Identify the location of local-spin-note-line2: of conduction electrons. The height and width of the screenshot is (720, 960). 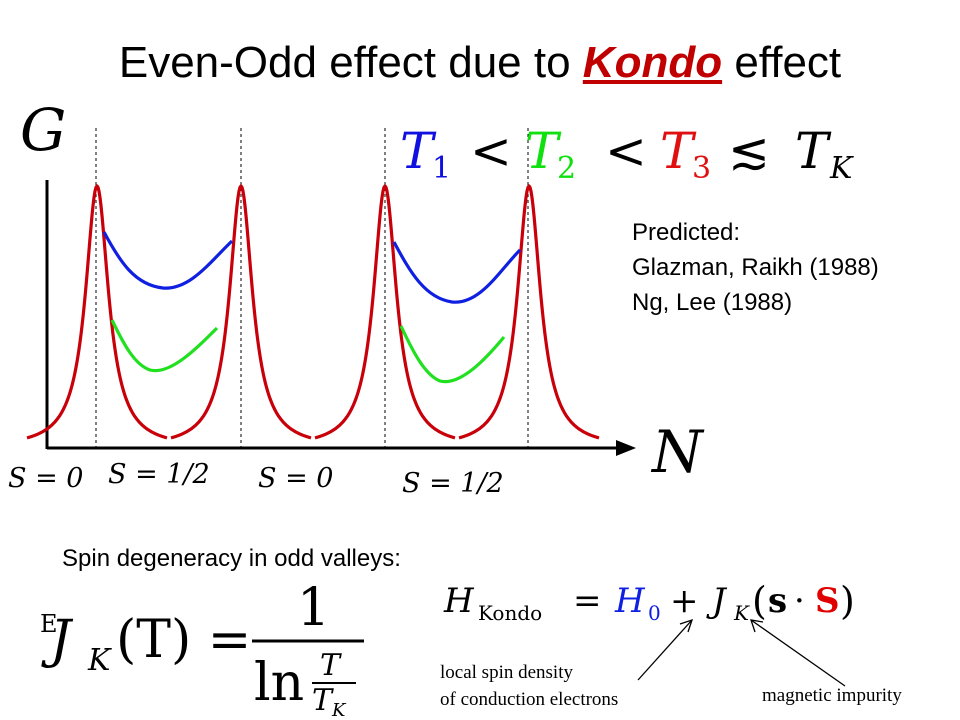
(529, 699).